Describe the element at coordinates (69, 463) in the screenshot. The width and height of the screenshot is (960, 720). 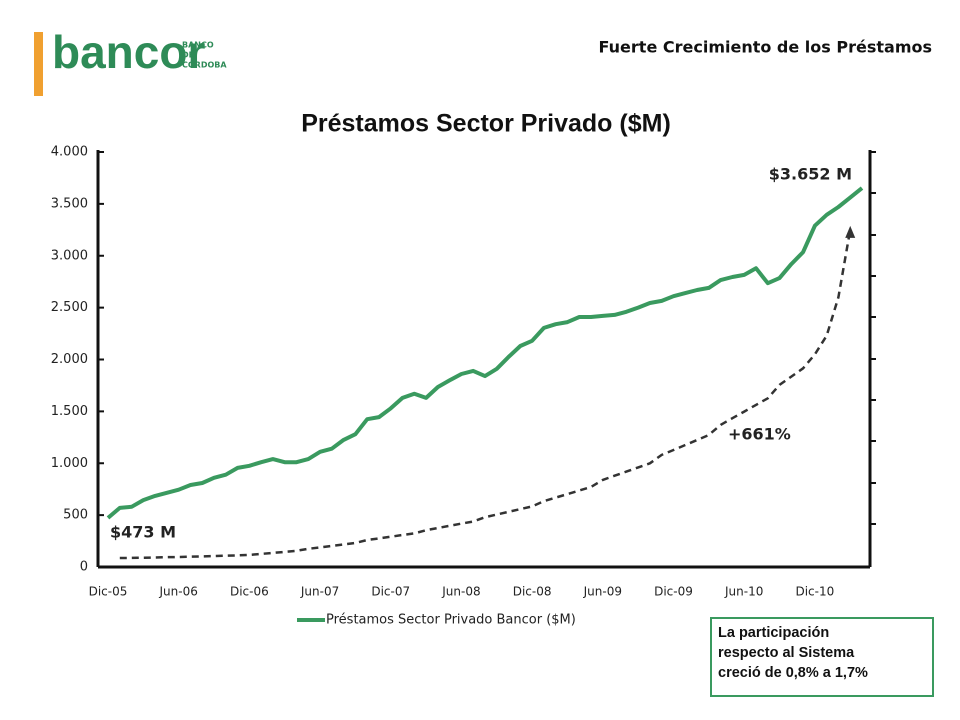
I see `y-tick-label: 1.000` at that location.